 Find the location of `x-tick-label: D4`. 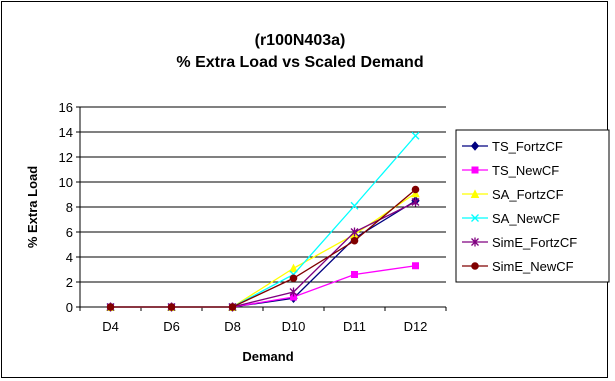

x-tick-label: D4 is located at coordinates (110, 326).